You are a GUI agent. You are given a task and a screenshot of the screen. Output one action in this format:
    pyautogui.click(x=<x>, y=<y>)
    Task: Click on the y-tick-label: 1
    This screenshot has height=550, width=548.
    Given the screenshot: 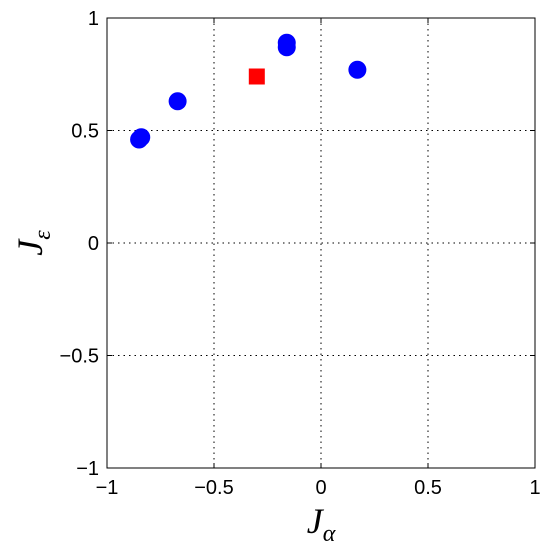 What is the action you would take?
    pyautogui.click(x=93, y=19)
    